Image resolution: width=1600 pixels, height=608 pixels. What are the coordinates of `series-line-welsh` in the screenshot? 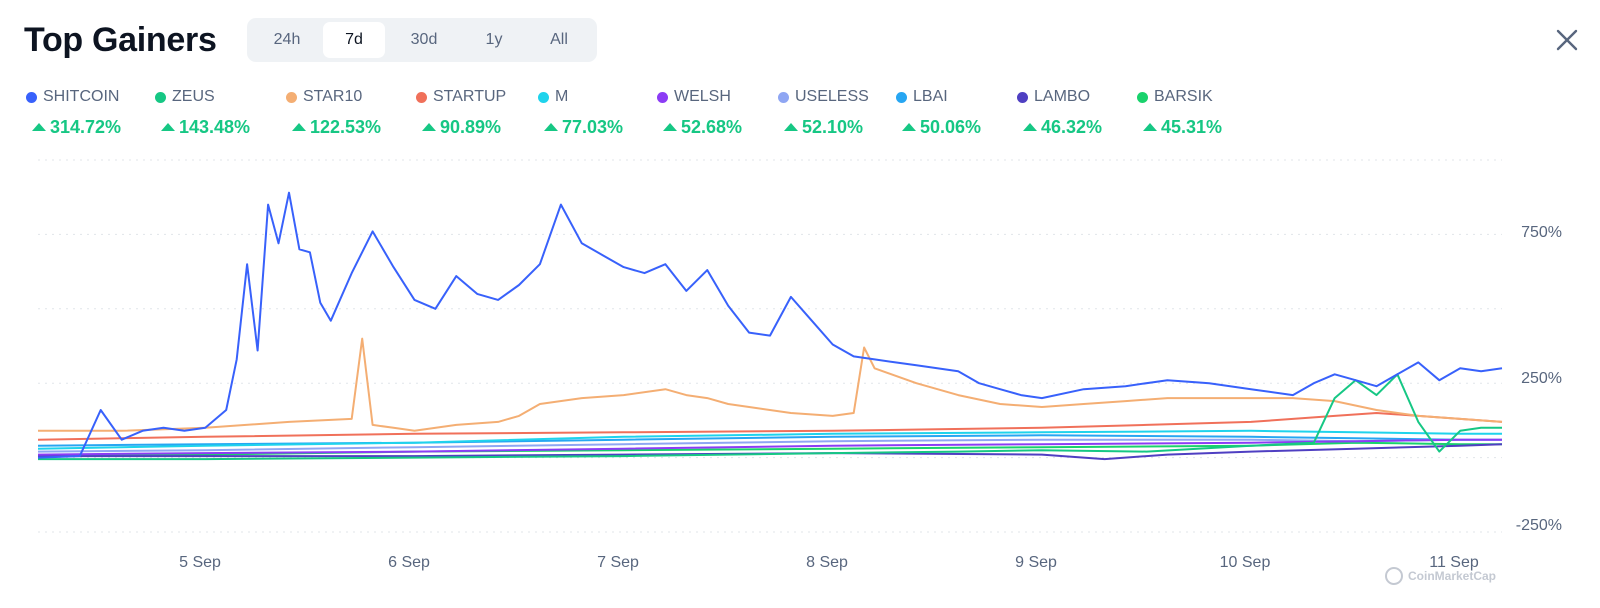 It's located at (769, 447).